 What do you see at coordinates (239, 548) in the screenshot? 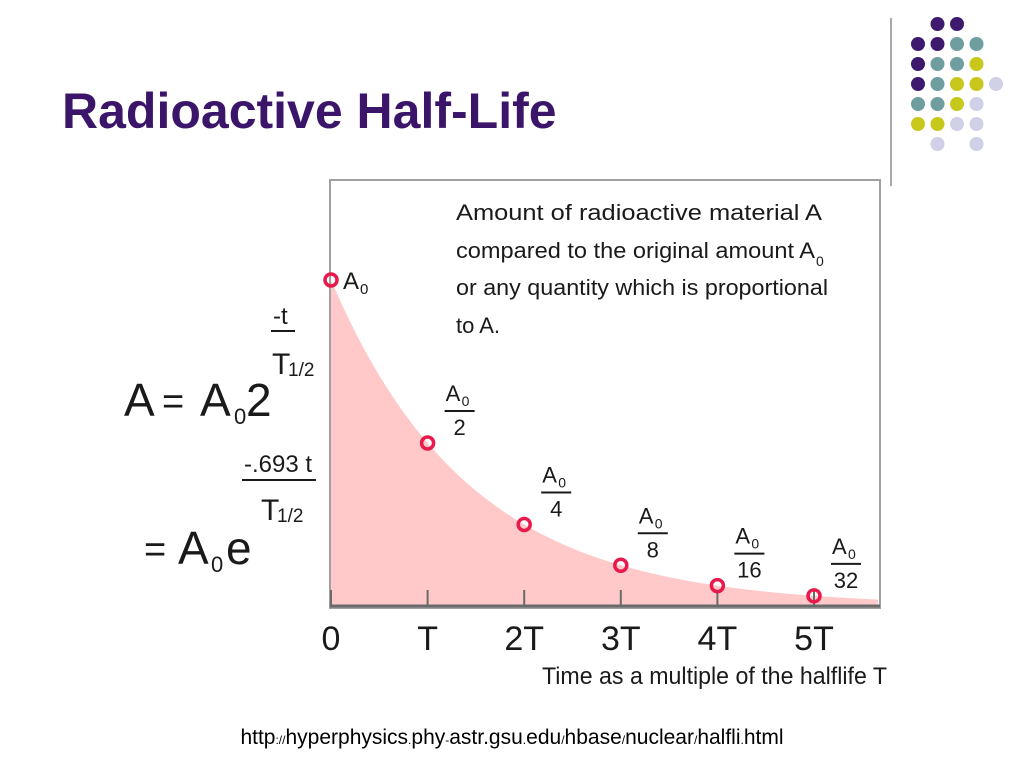
I see `formula-base-e: e` at bounding box center [239, 548].